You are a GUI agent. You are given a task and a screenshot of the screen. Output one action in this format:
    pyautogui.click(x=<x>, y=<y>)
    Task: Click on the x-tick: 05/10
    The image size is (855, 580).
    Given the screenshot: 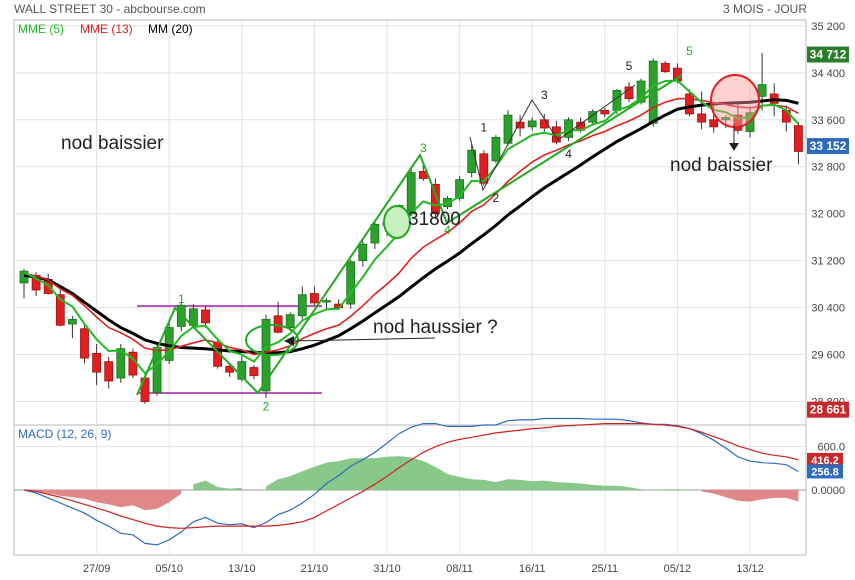 What is the action you would take?
    pyautogui.click(x=169, y=569)
    